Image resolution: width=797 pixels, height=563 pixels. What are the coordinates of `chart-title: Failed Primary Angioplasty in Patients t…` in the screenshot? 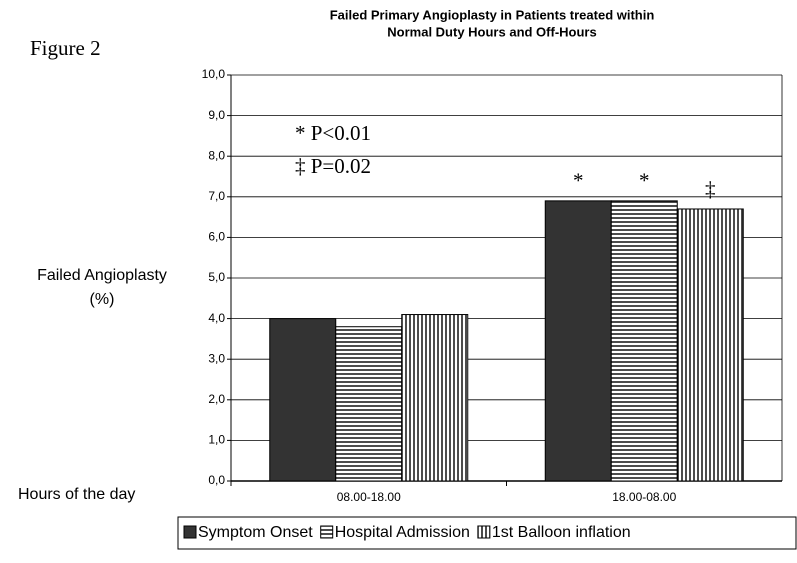 It's located at (492, 14).